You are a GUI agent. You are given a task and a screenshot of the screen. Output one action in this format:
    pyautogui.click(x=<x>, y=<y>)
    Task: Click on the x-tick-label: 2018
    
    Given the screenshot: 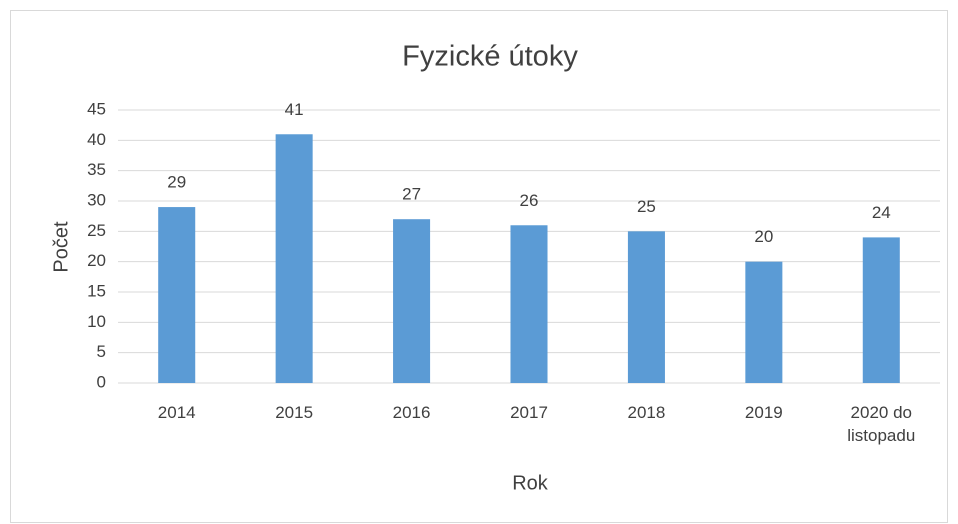 What is the action you would take?
    pyautogui.click(x=646, y=412)
    